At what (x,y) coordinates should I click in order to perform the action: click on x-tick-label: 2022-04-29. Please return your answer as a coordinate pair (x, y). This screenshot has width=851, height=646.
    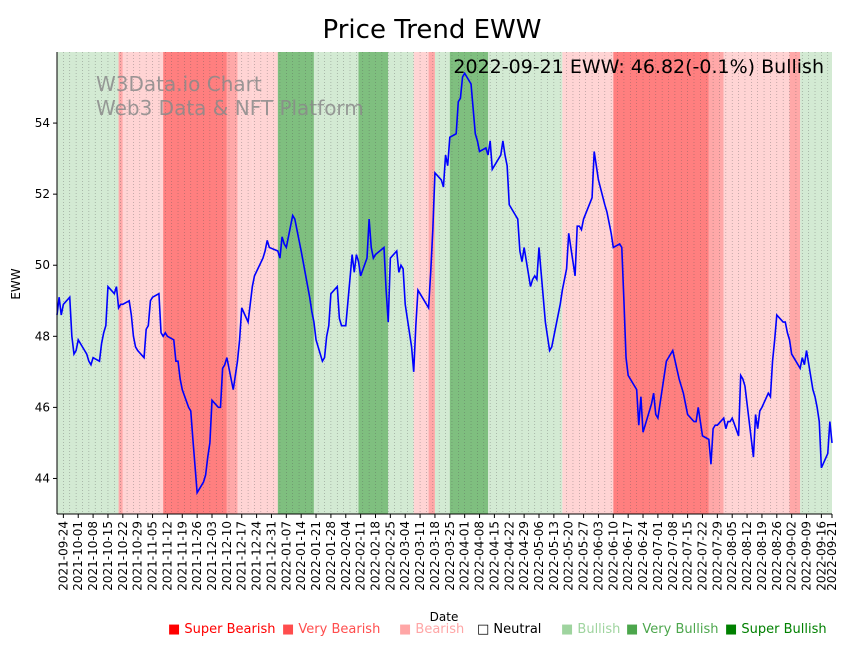
    Looking at the image, I should click on (524, 556).